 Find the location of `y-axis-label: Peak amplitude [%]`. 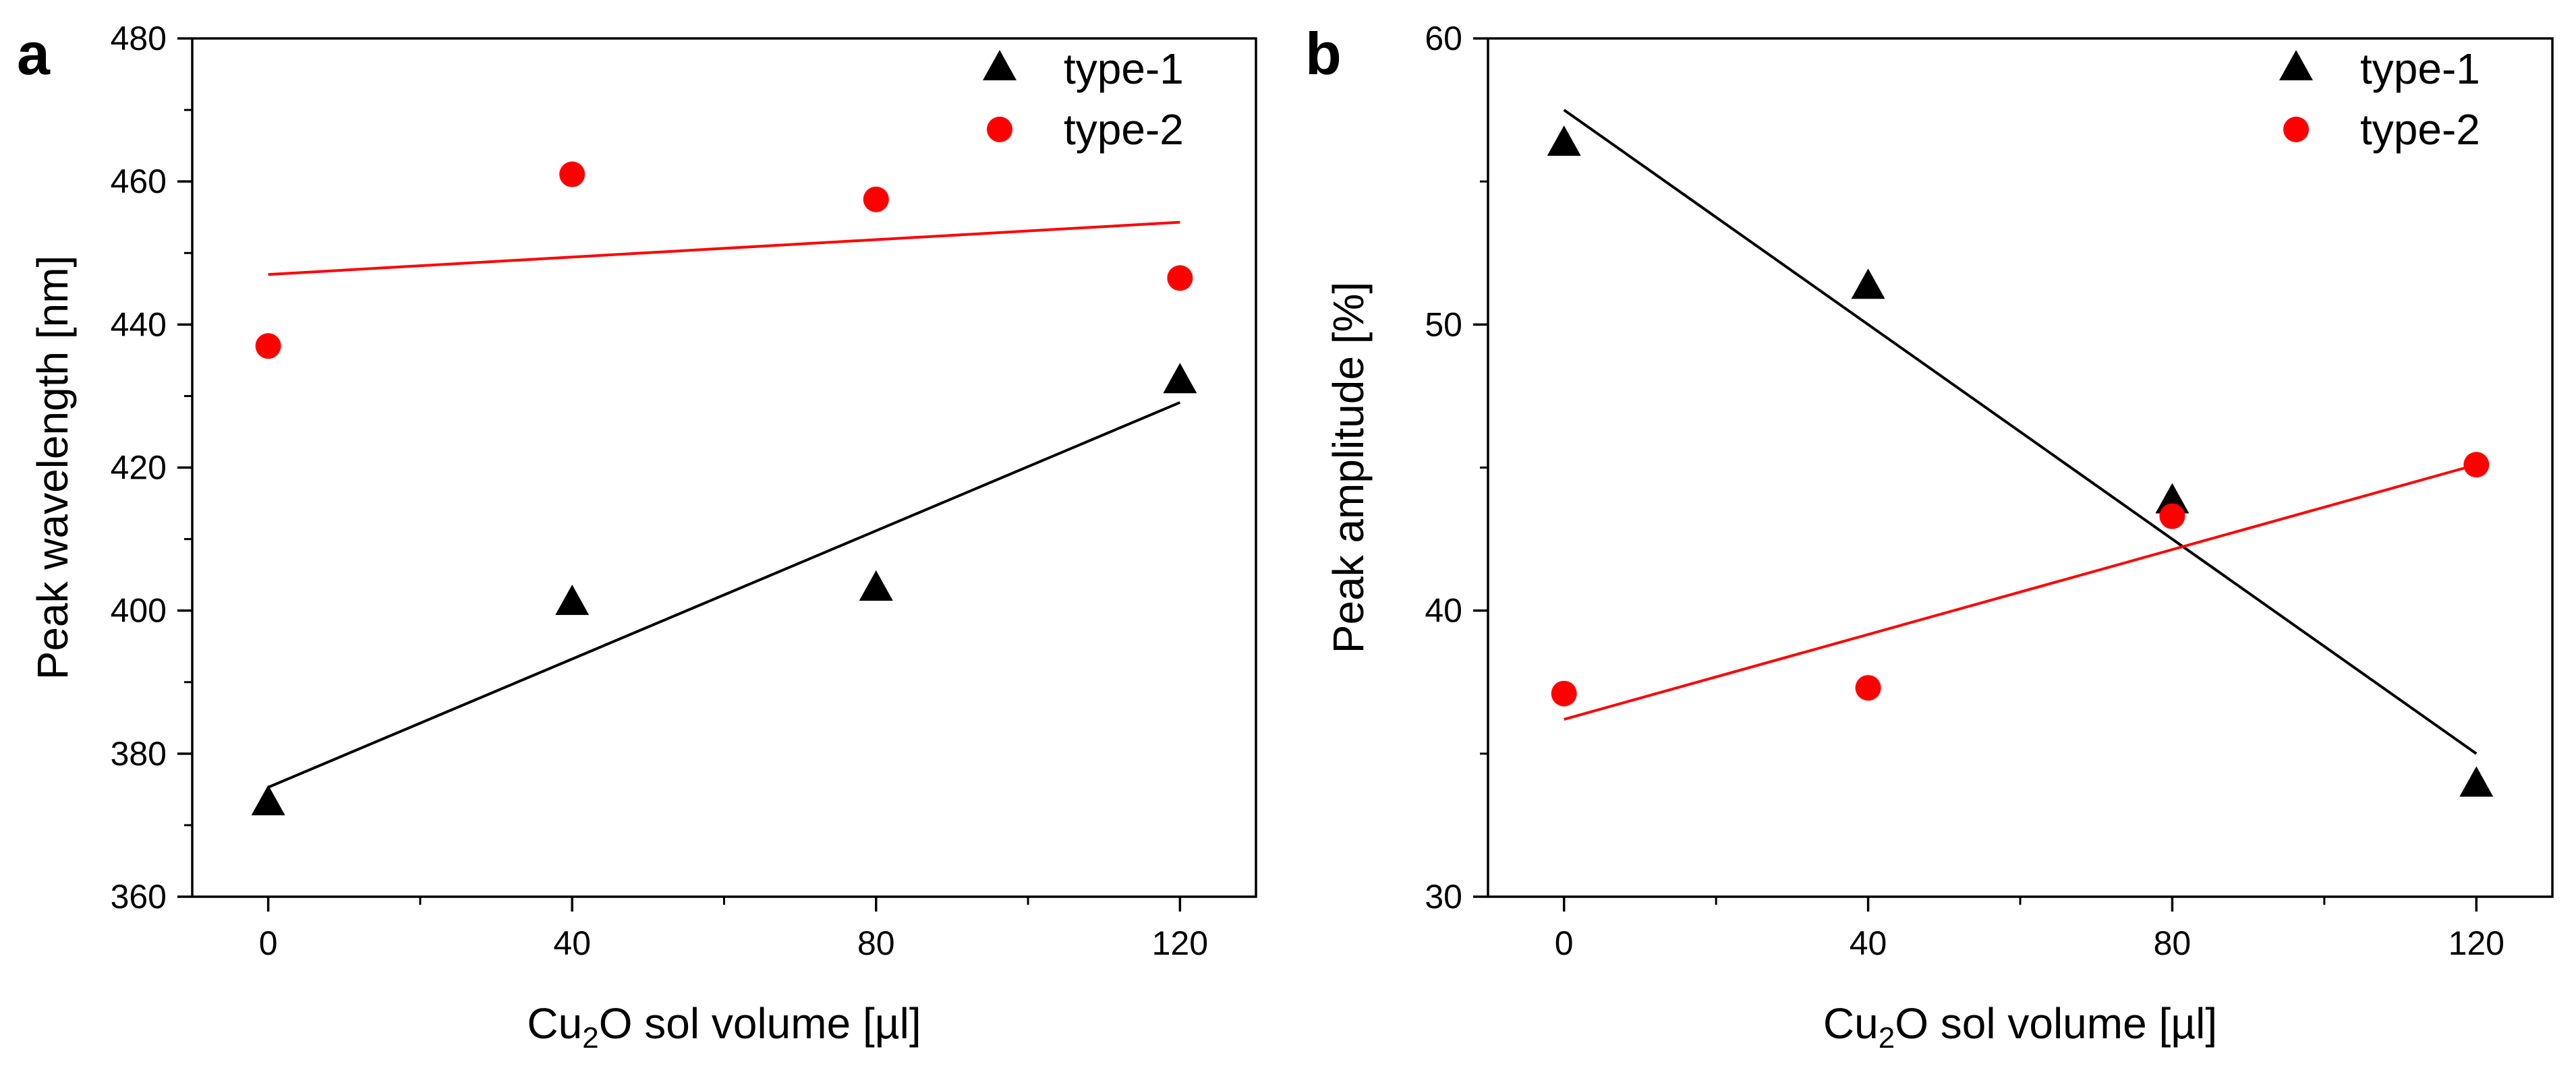

y-axis-label: Peak amplitude [%] is located at coordinates (1348, 467).